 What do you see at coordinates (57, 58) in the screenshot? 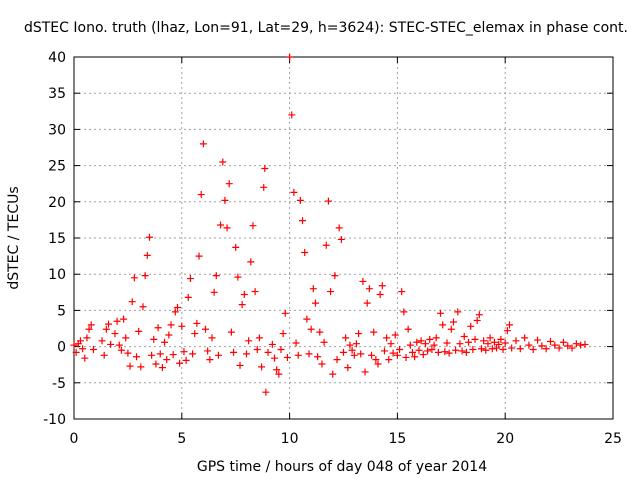
I see `y-tick-label: 40` at bounding box center [57, 58].